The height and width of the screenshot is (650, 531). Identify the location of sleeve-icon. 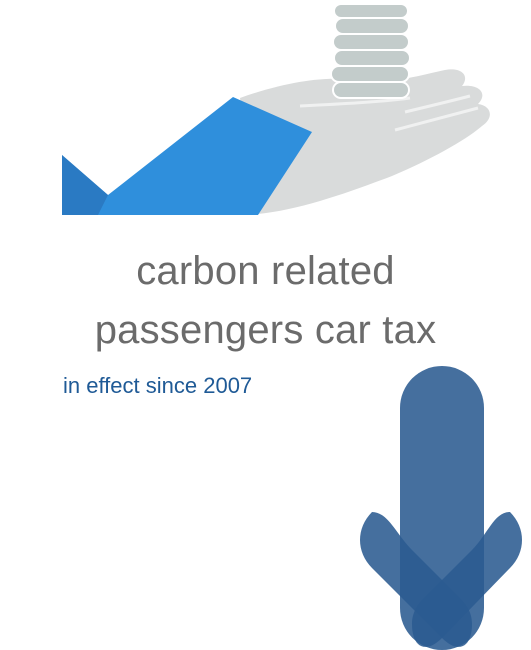
(187, 156).